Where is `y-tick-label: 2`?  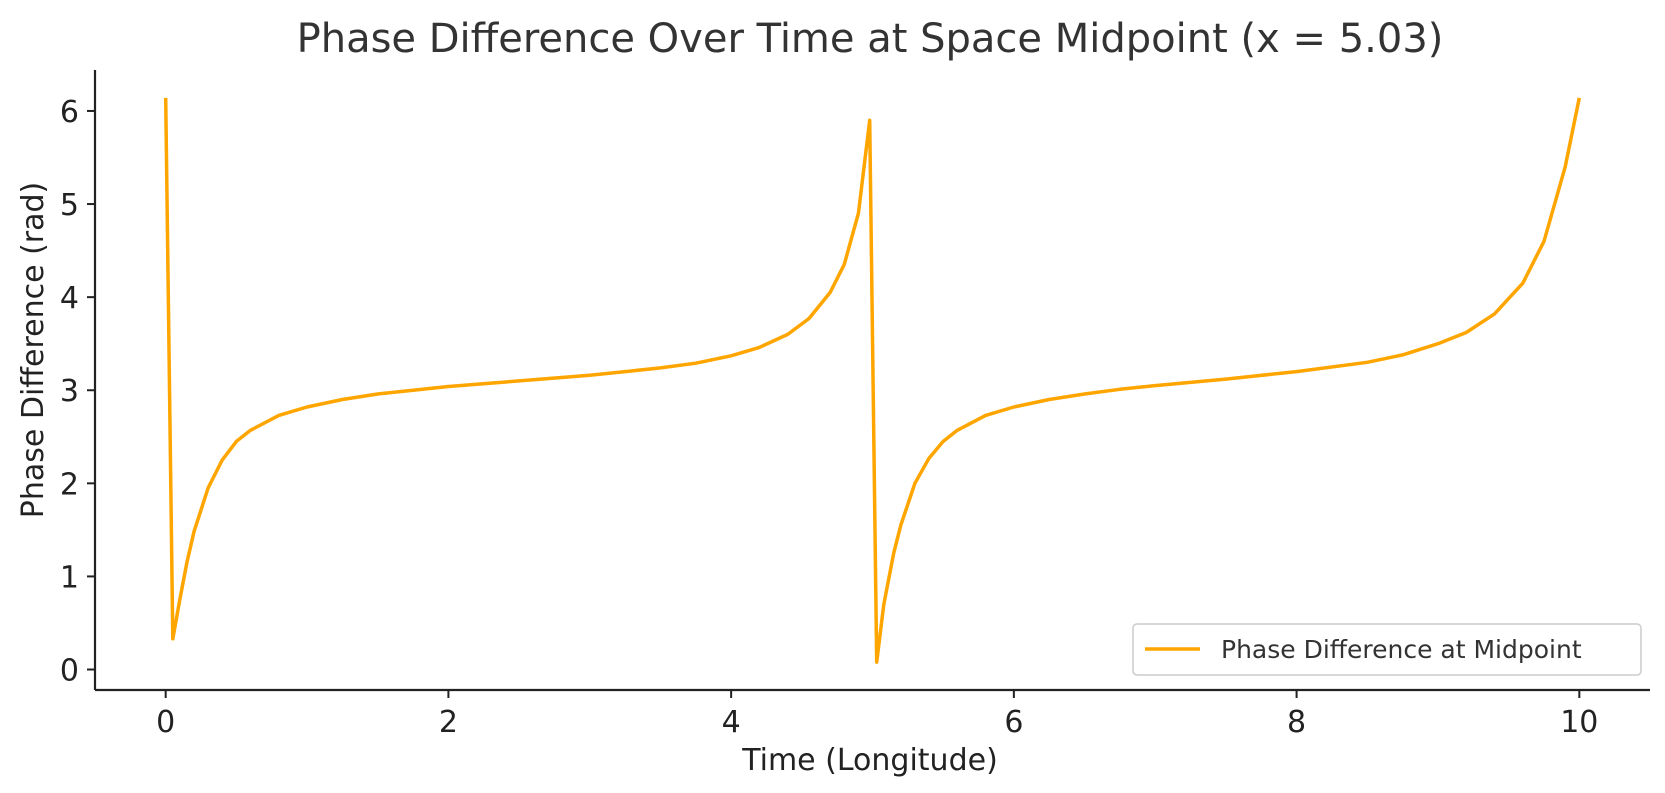 y-tick-label: 2 is located at coordinates (69, 484).